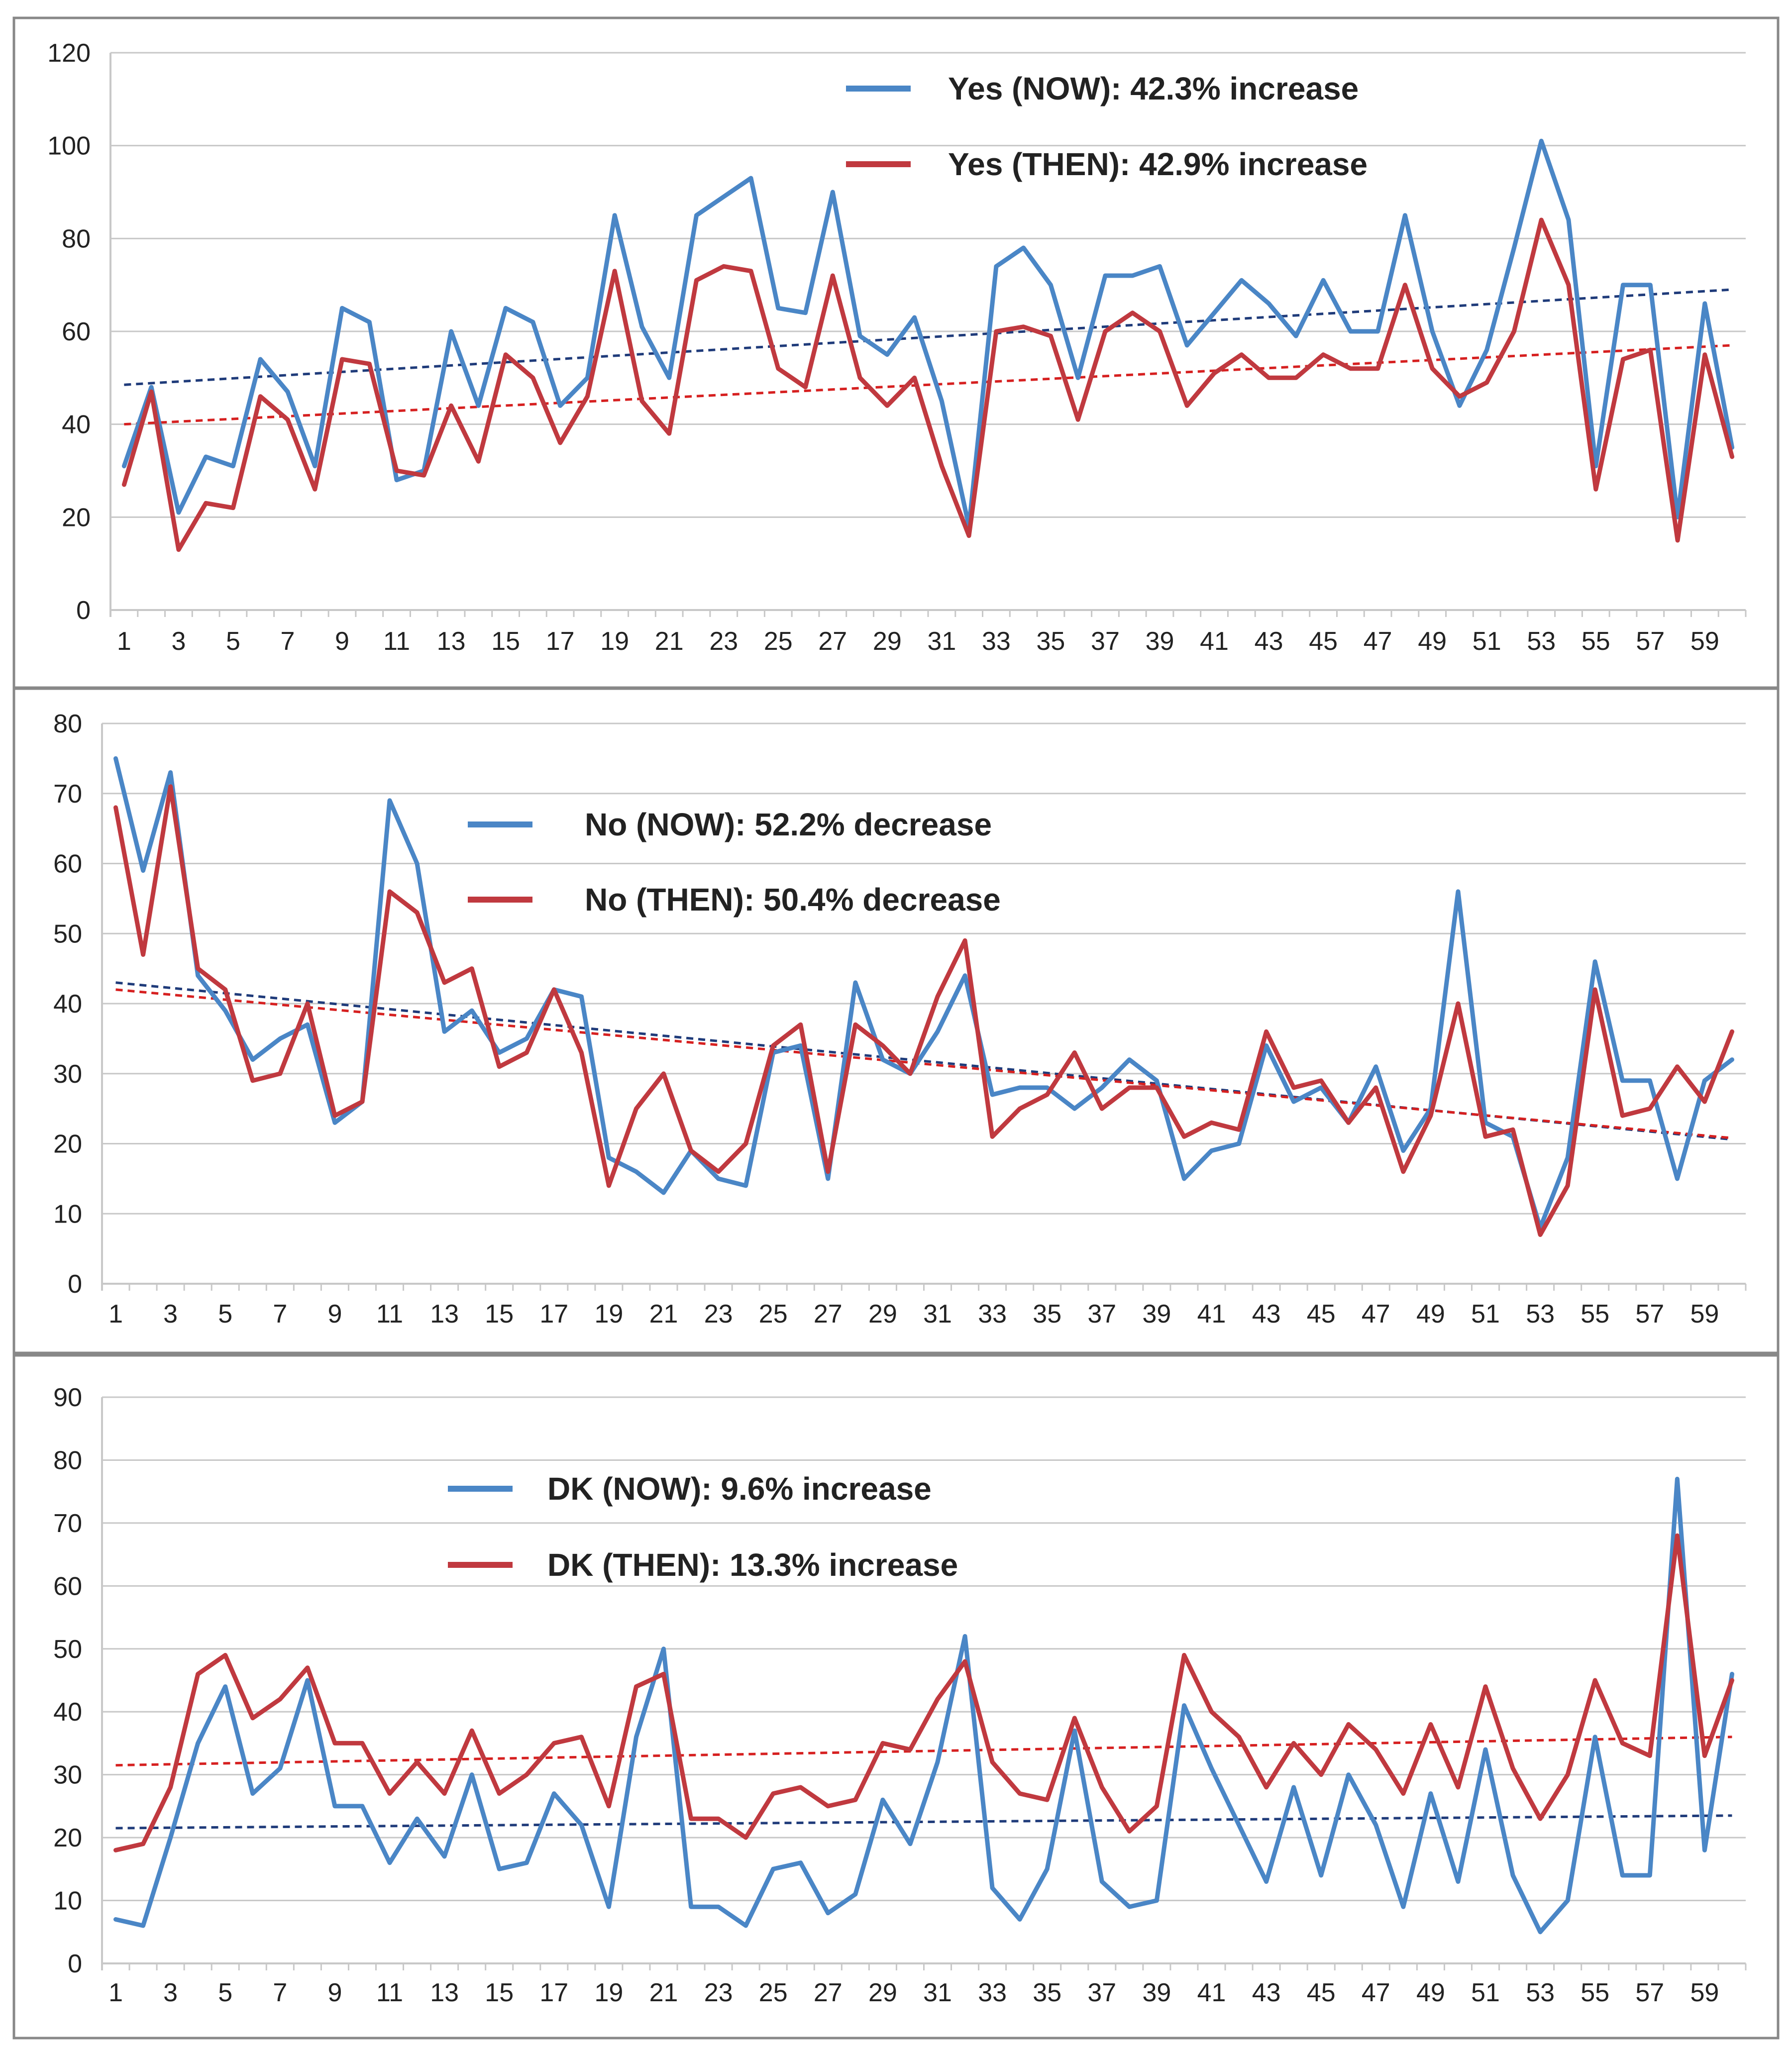 This screenshot has height=2050, width=1792. What do you see at coordinates (225, 1992) in the screenshot?
I see `x-tick-label: 5` at bounding box center [225, 1992].